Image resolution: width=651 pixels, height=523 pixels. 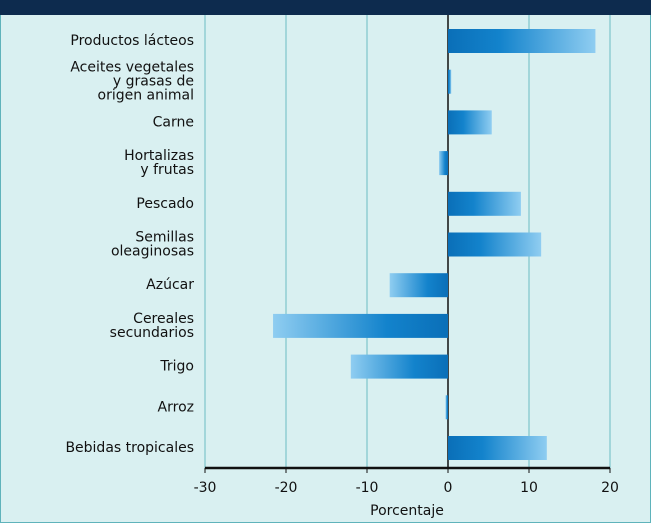 I want to click on y-tick-label: Hortalizas y frutas, so click(x=159, y=163).